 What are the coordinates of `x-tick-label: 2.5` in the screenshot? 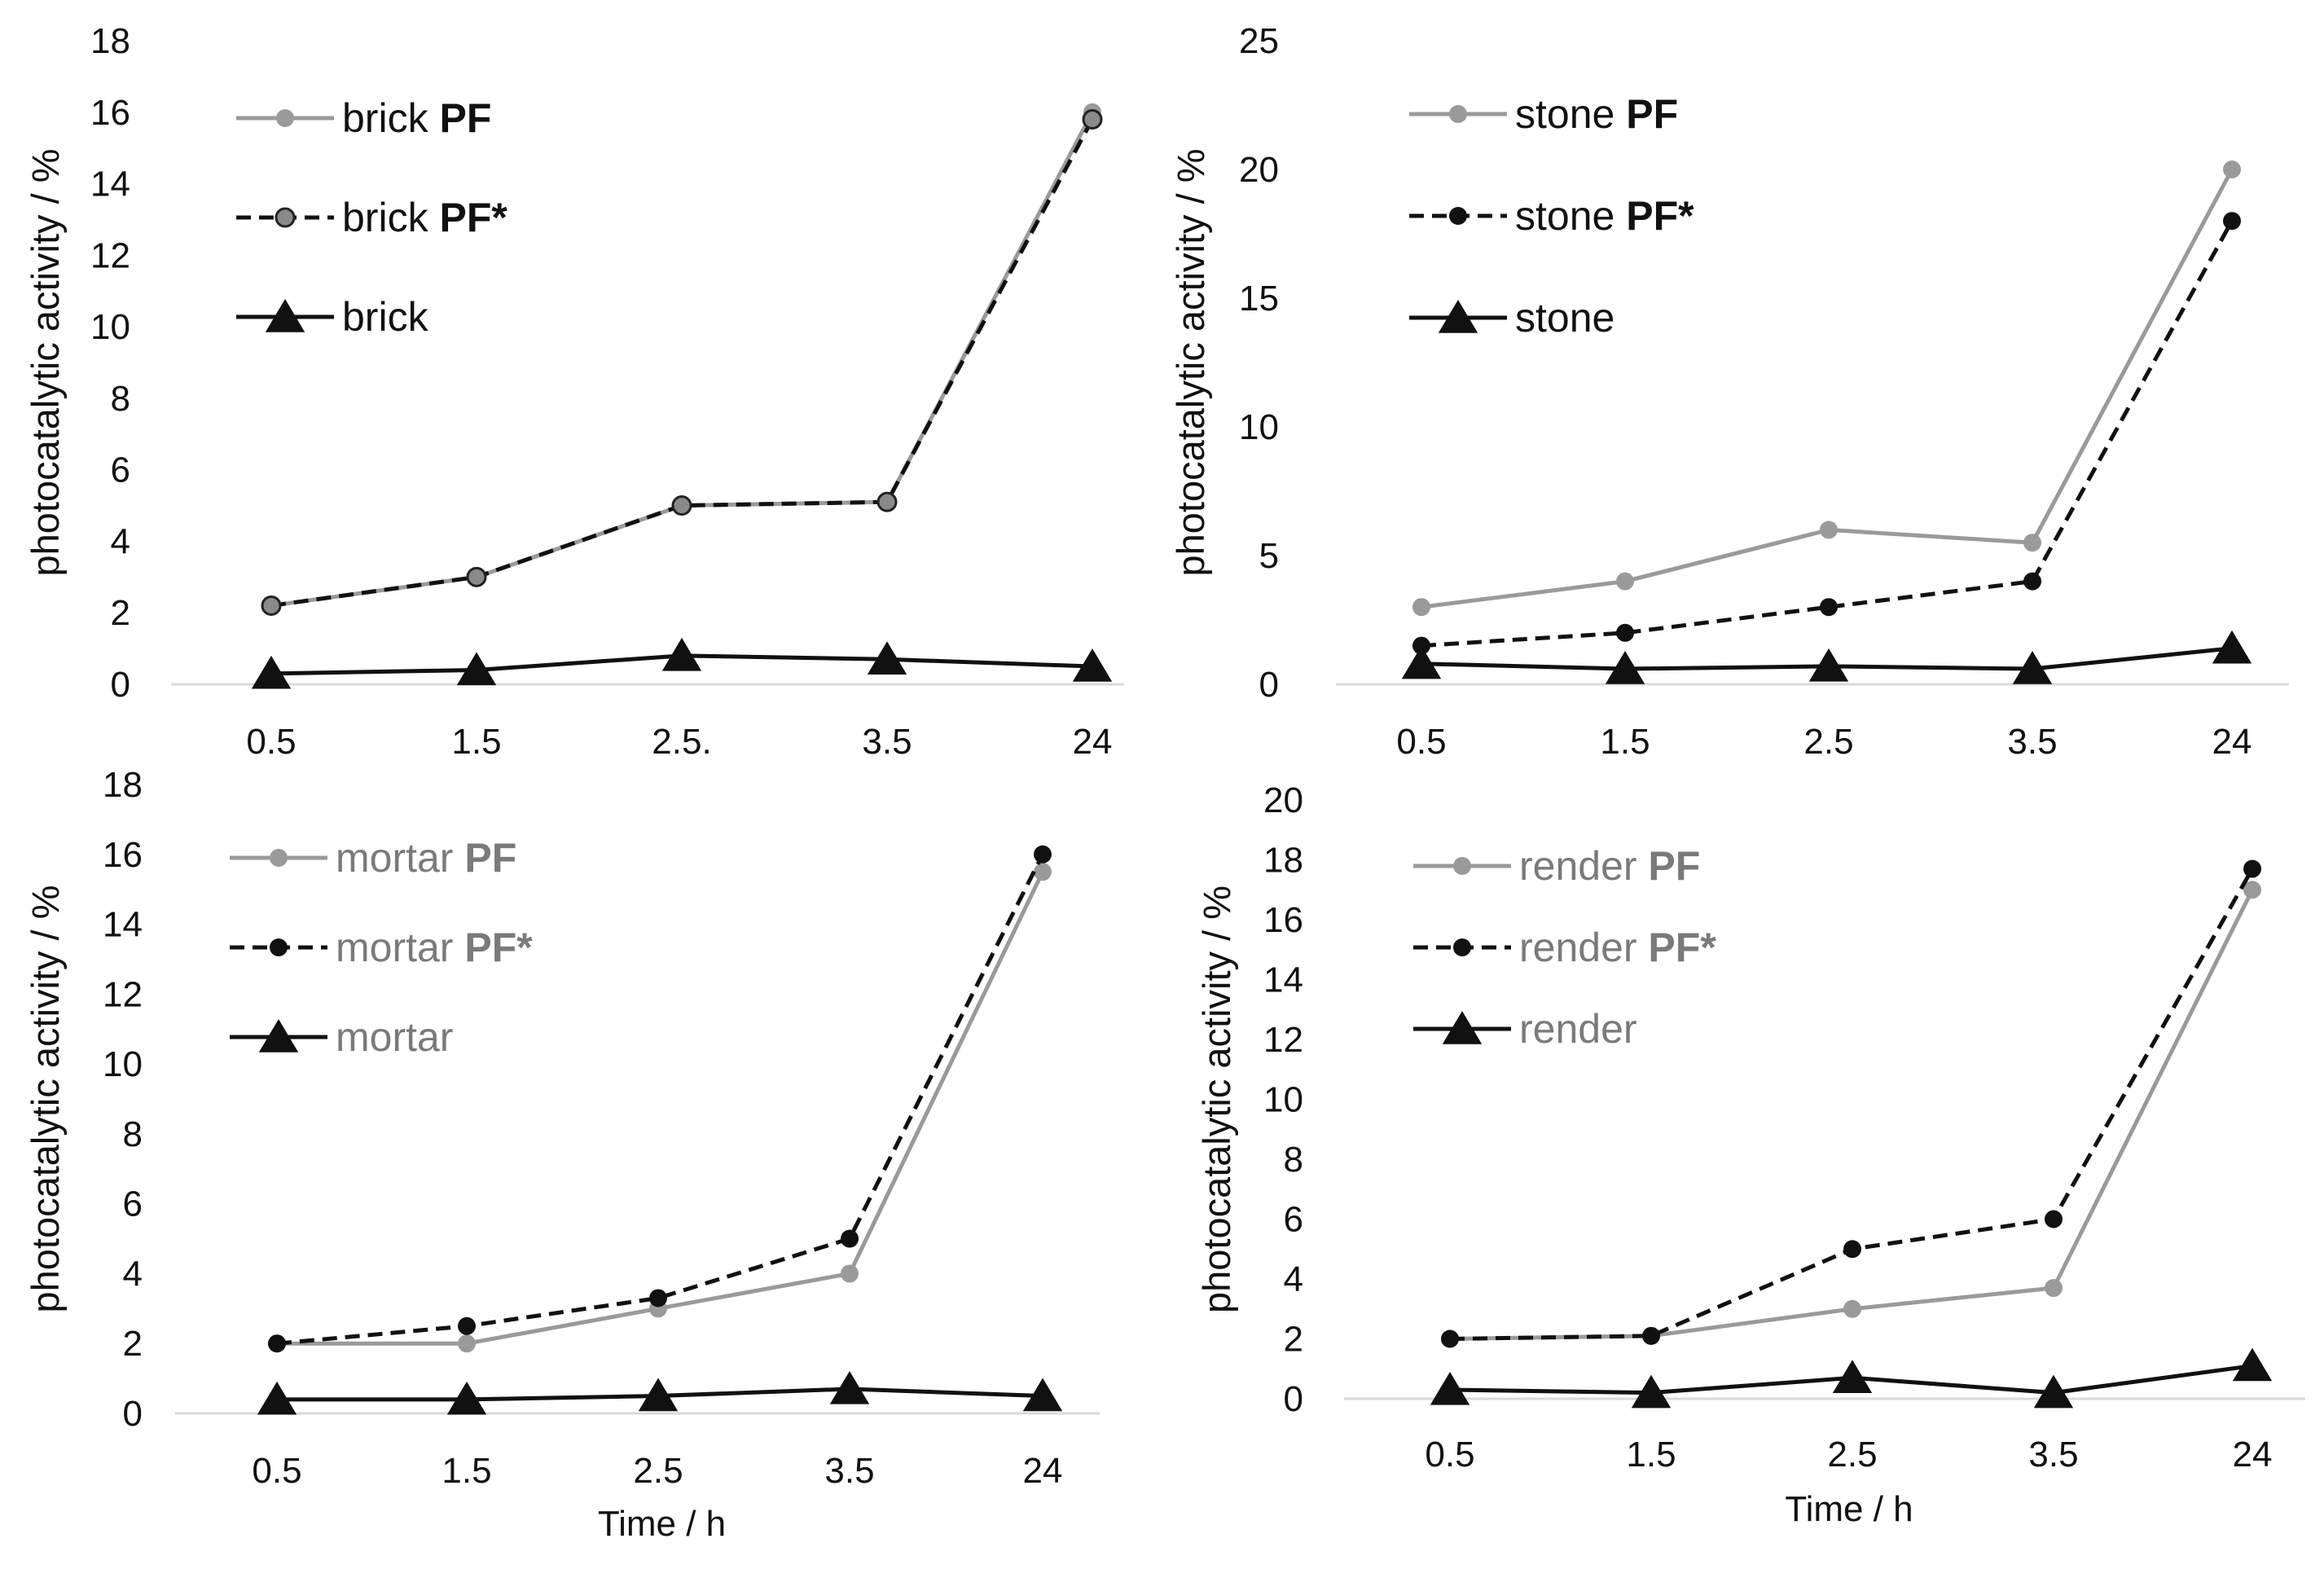 It's located at (658, 1471).